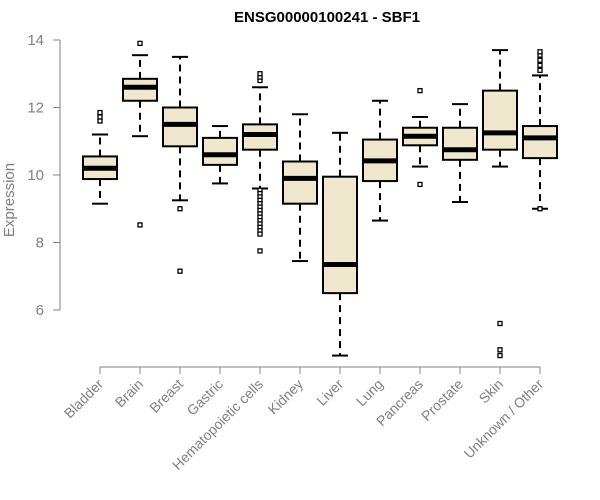 The image size is (600, 500). What do you see at coordinates (140, 134) in the screenshot?
I see `box-brain` at bounding box center [140, 134].